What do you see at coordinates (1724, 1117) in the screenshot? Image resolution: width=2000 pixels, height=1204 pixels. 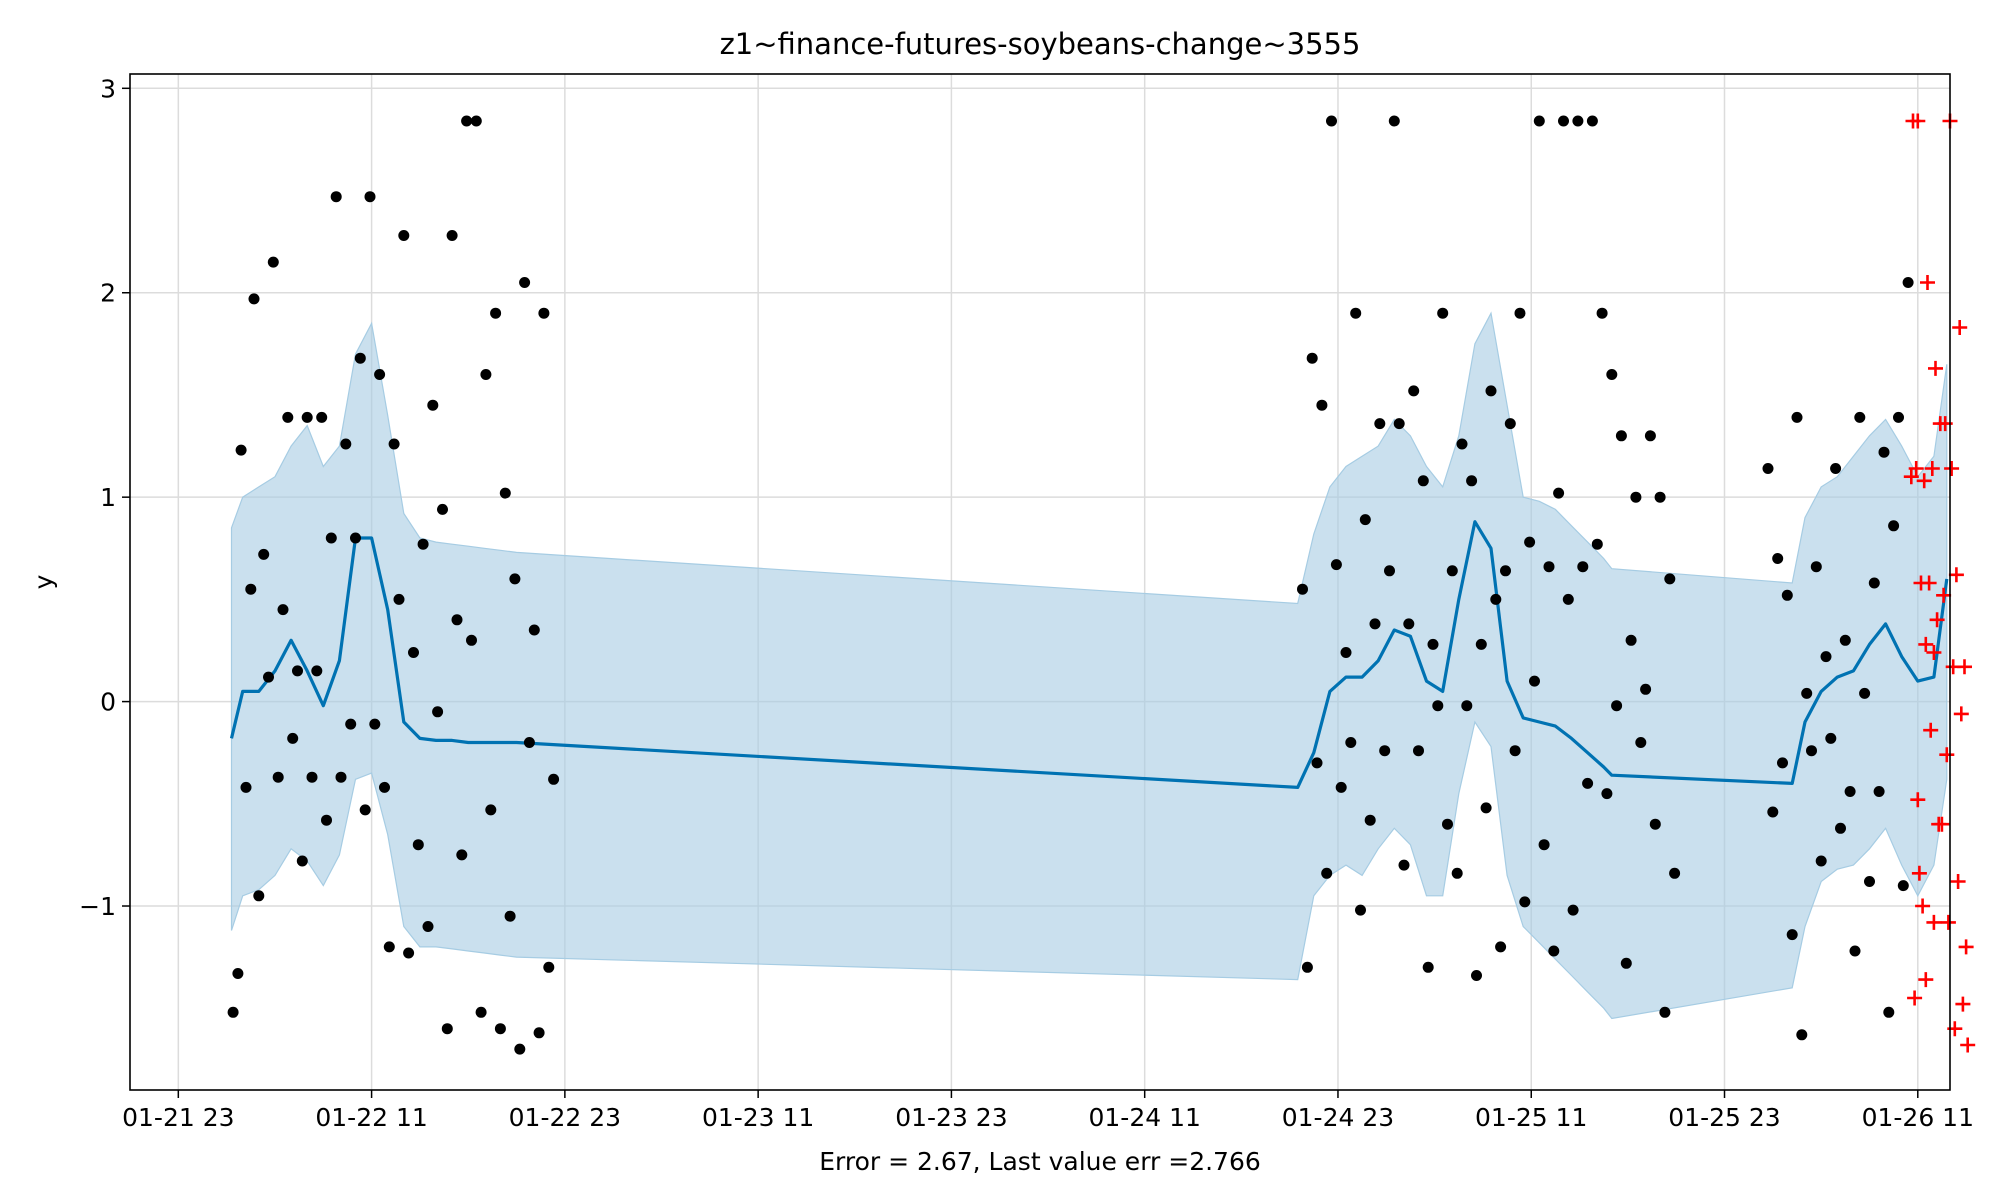 I see `x-tick-label: 01-25 23` at bounding box center [1724, 1117].